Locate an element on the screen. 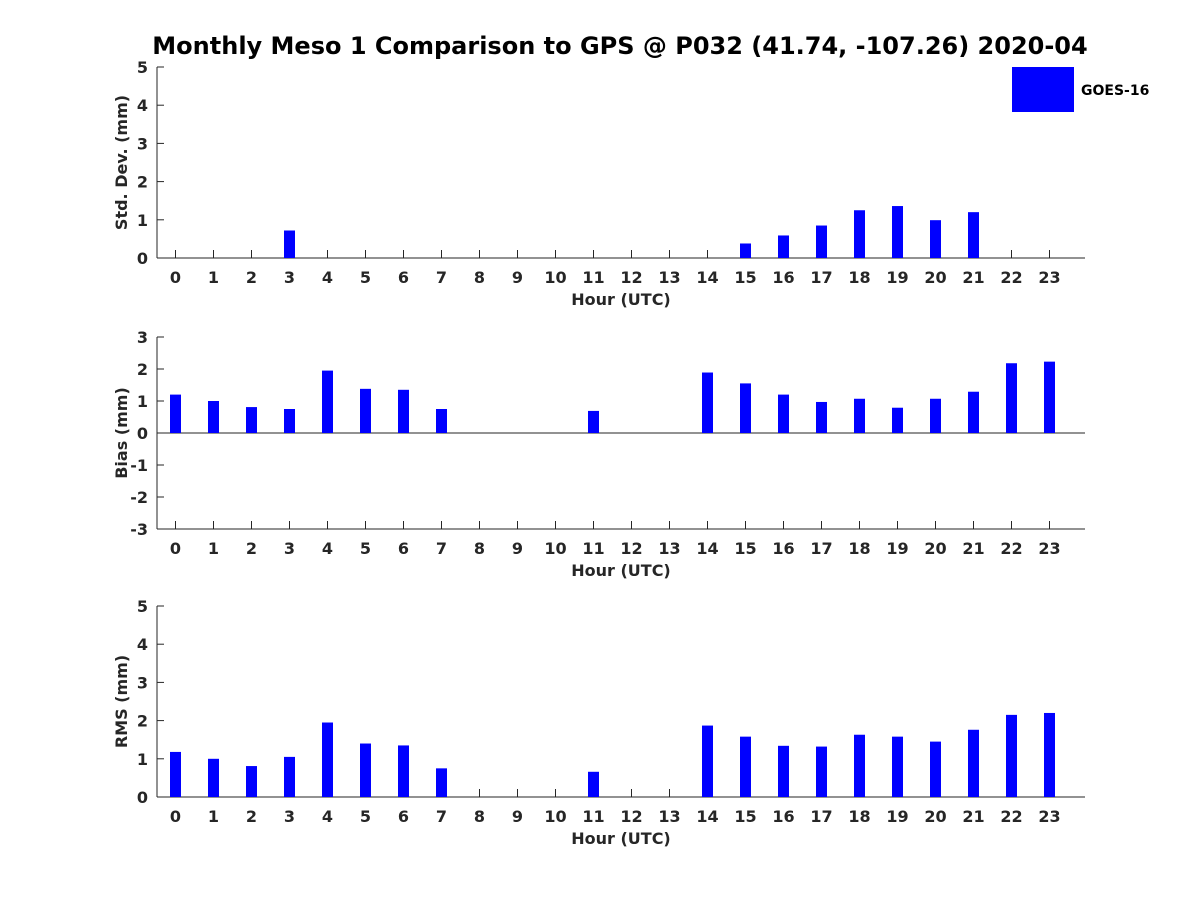 The height and width of the screenshot is (900, 1200). legend-swatch is located at coordinates (1043, 89).